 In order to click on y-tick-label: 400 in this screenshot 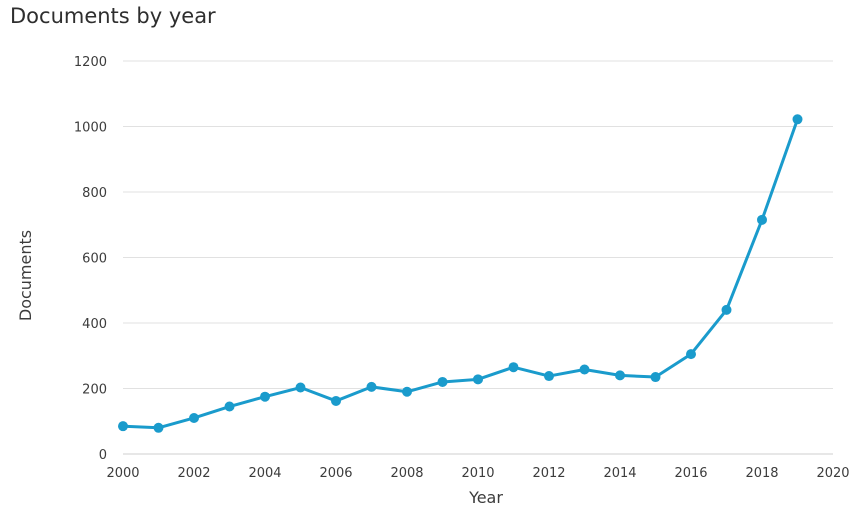, I will do `click(94, 324)`.